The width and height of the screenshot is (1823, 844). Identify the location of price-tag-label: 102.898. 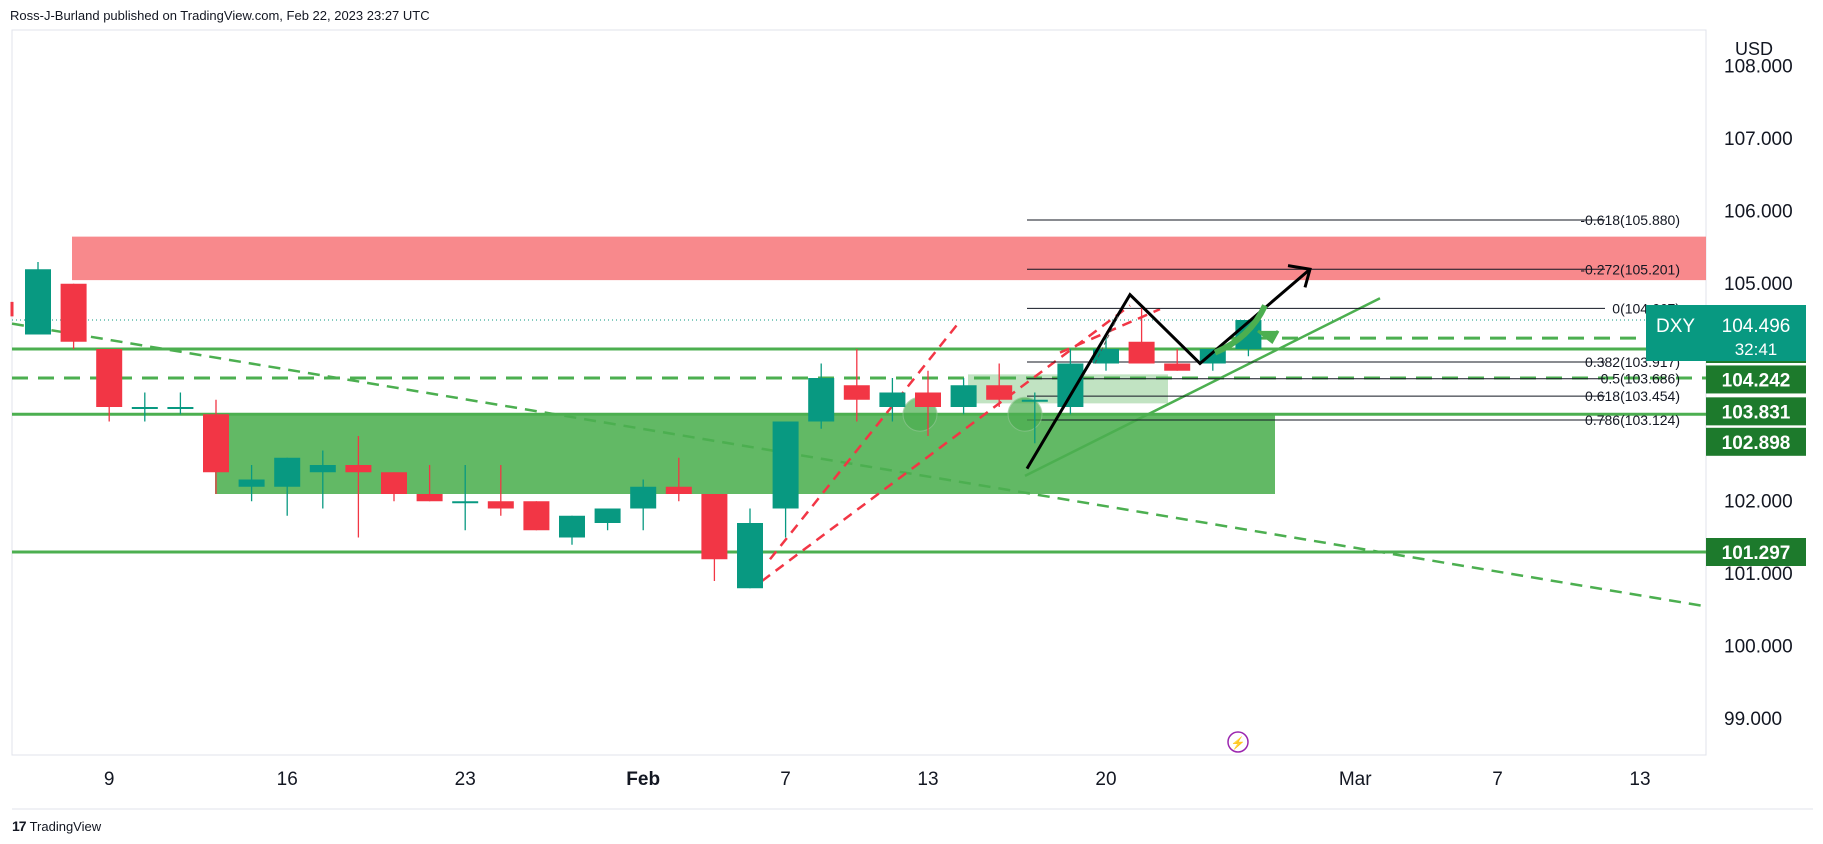
(1756, 443).